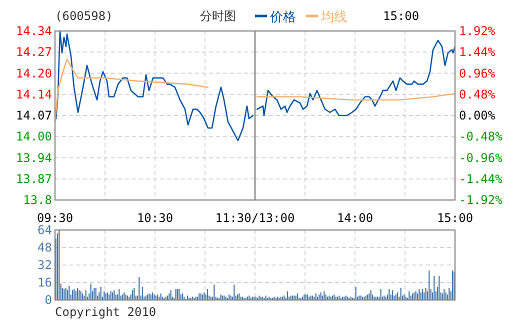 This screenshot has height=330, width=505. What do you see at coordinates (34, 157) in the screenshot?
I see `y-tick-label: 13.94` at bounding box center [34, 157].